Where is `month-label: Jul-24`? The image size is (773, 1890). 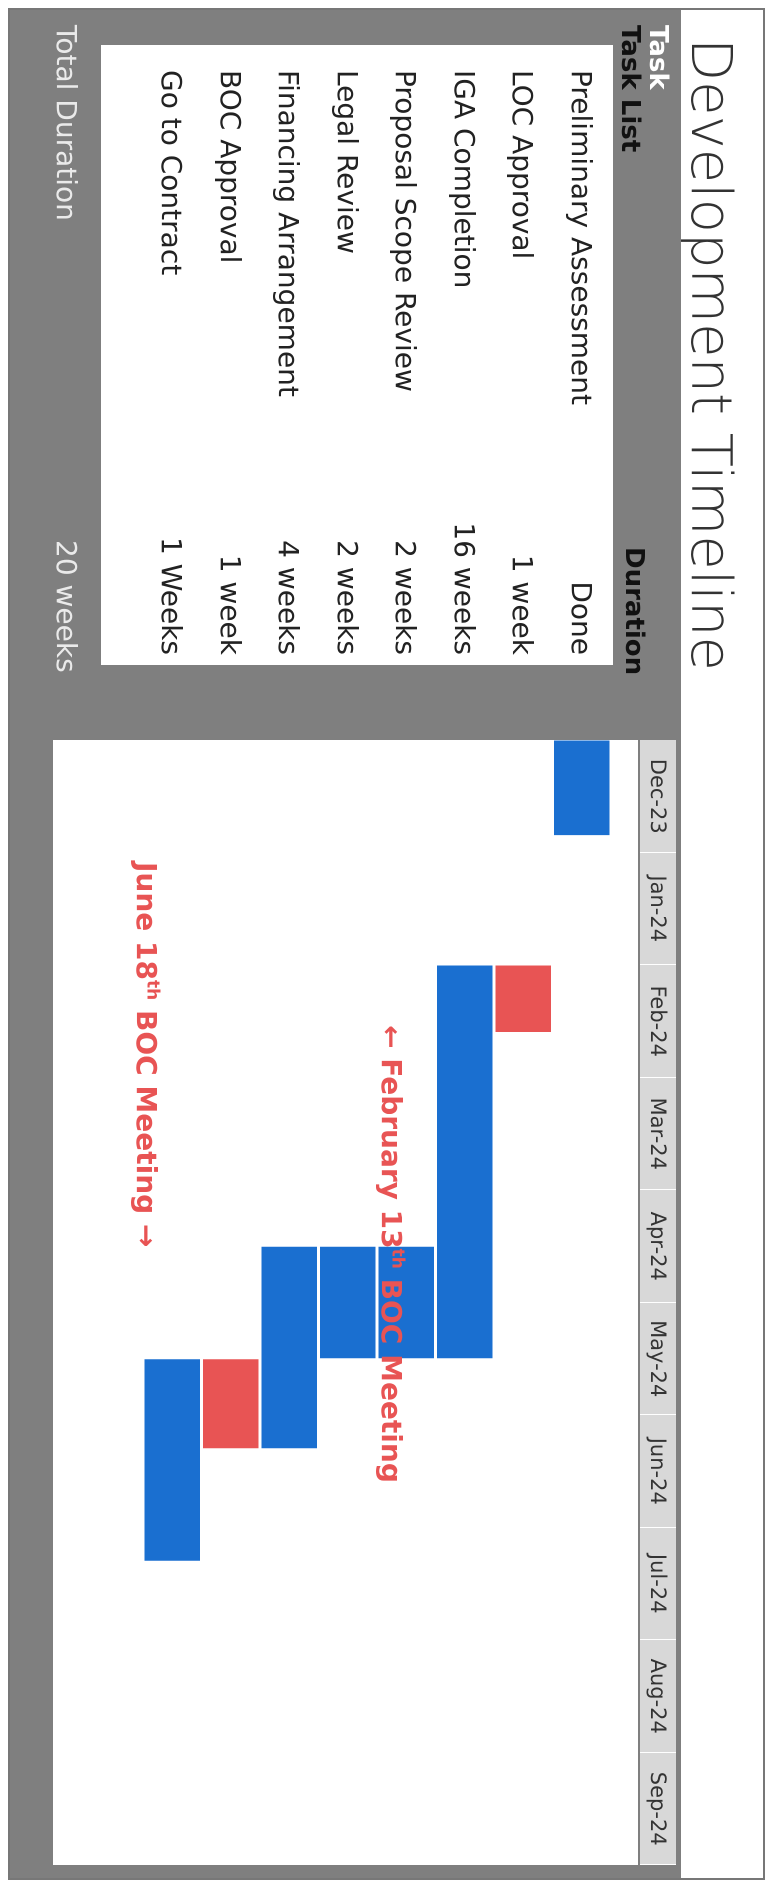 month-label: Jul-24 is located at coordinates (658, 1583).